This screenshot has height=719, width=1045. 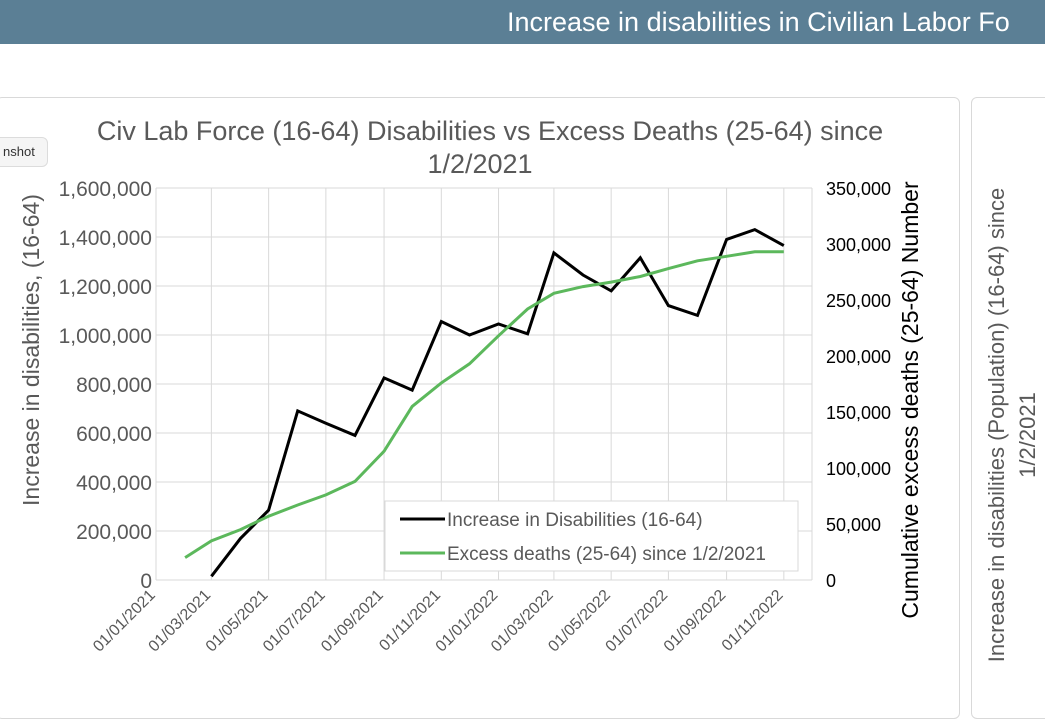 I want to click on x-tick-label: 01/07/2022, so click(x=637, y=621).